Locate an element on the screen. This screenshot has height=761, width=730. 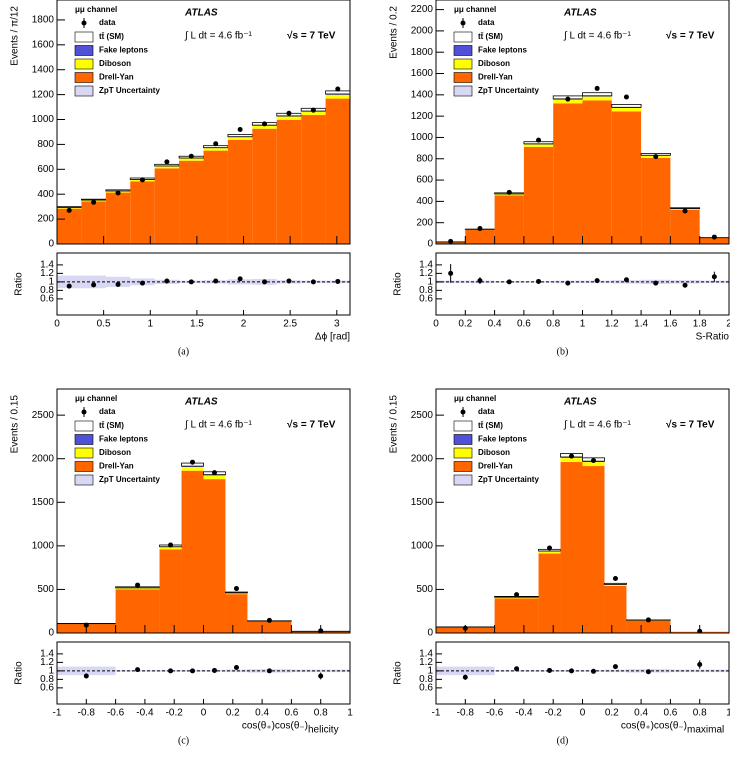
panel-label: (a) is located at coordinates (183, 351).